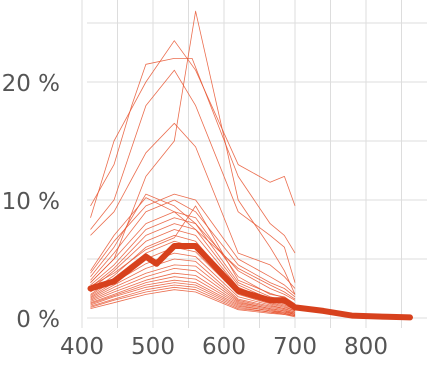 This screenshot has height=370, width=427. What do you see at coordinates (31, 84) in the screenshot?
I see `y-tick-label: 20 %` at bounding box center [31, 84].